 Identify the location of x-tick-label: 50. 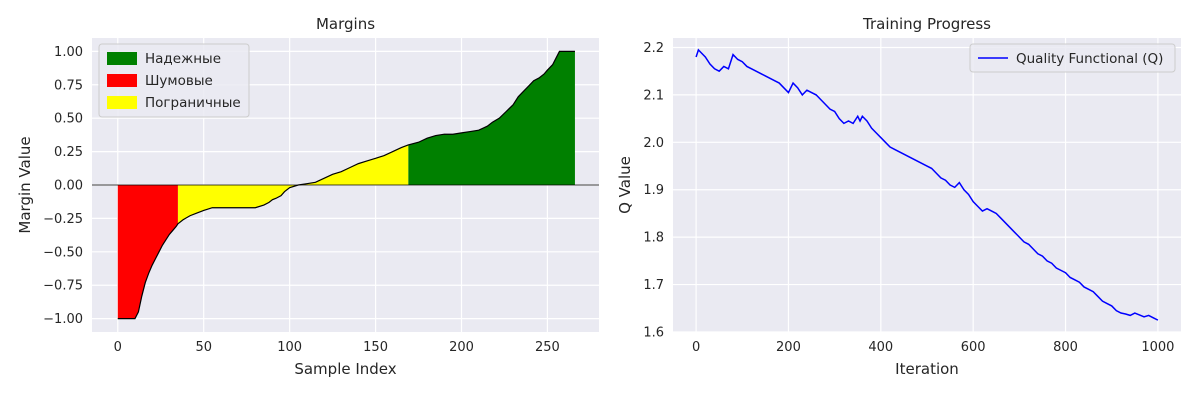
(203, 347).